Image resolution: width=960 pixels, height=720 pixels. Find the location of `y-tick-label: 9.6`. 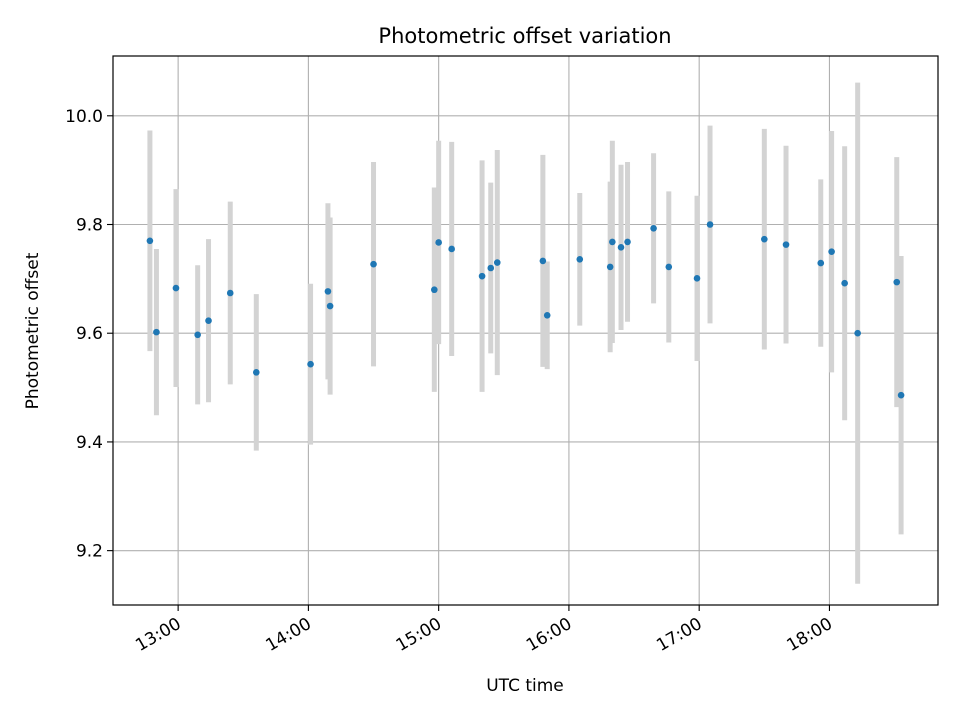

y-tick-label: 9.6 is located at coordinates (89, 334).